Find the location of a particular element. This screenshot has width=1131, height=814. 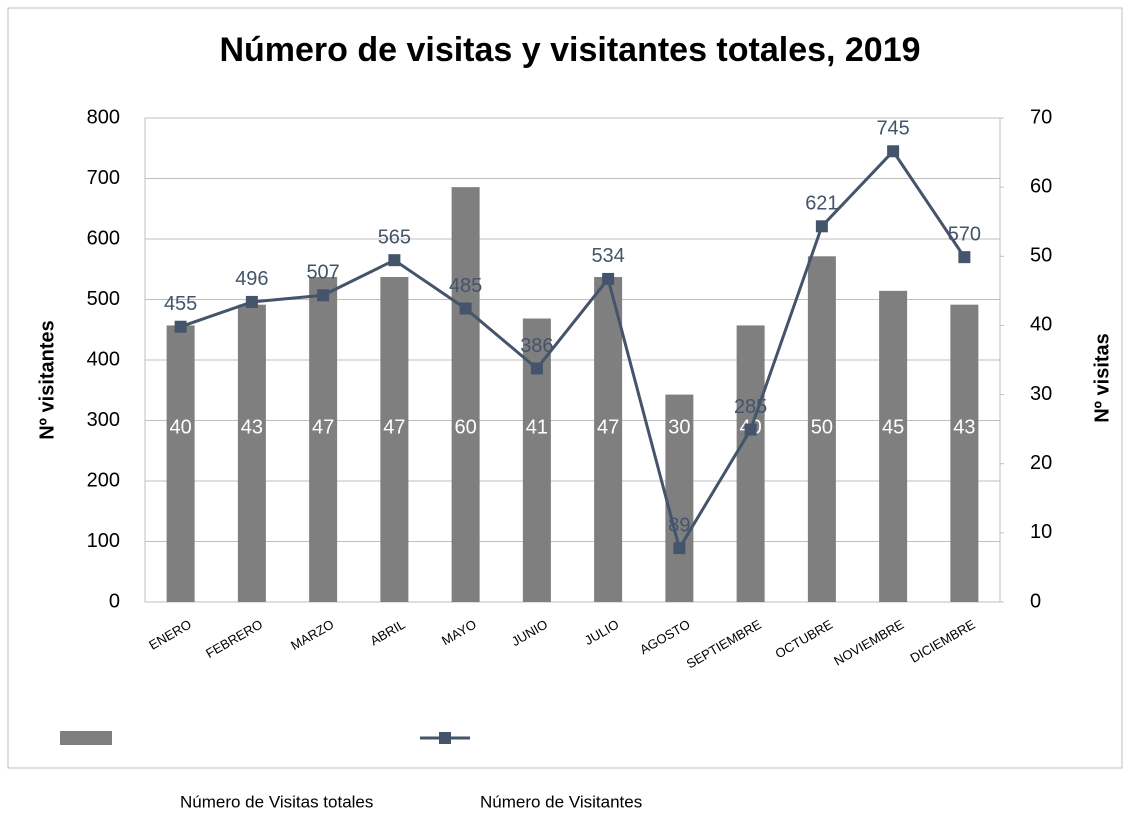

line-value-label: 496 is located at coordinates (251, 279).